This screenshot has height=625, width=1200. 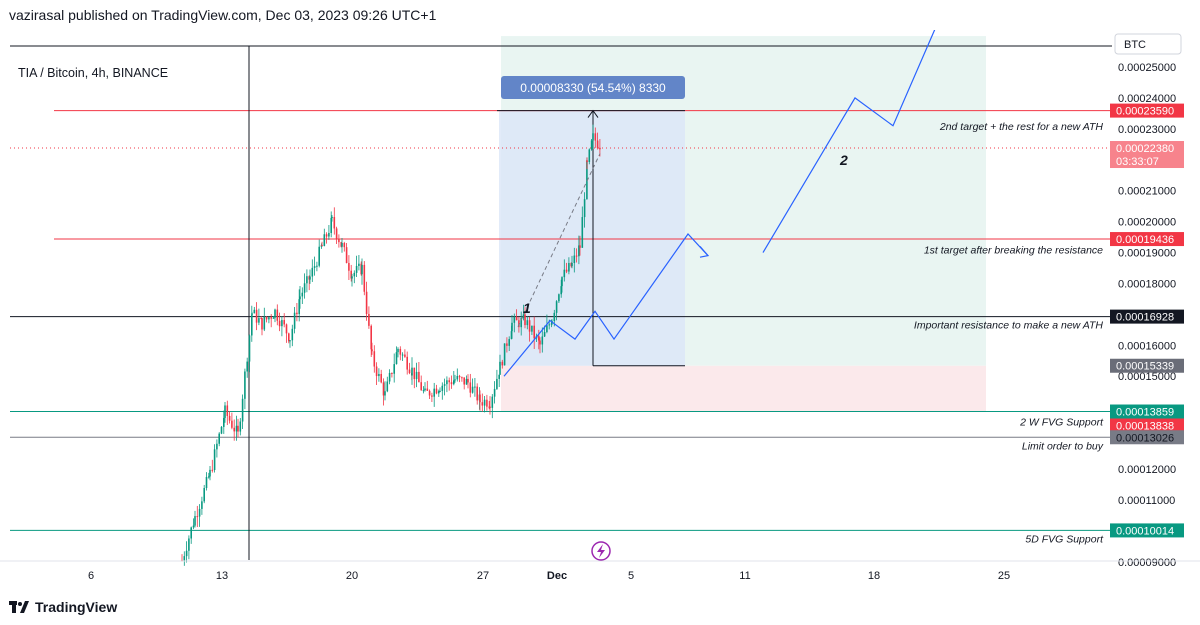 I want to click on annotation-5: 5D FVG Support, so click(x=1064, y=539).